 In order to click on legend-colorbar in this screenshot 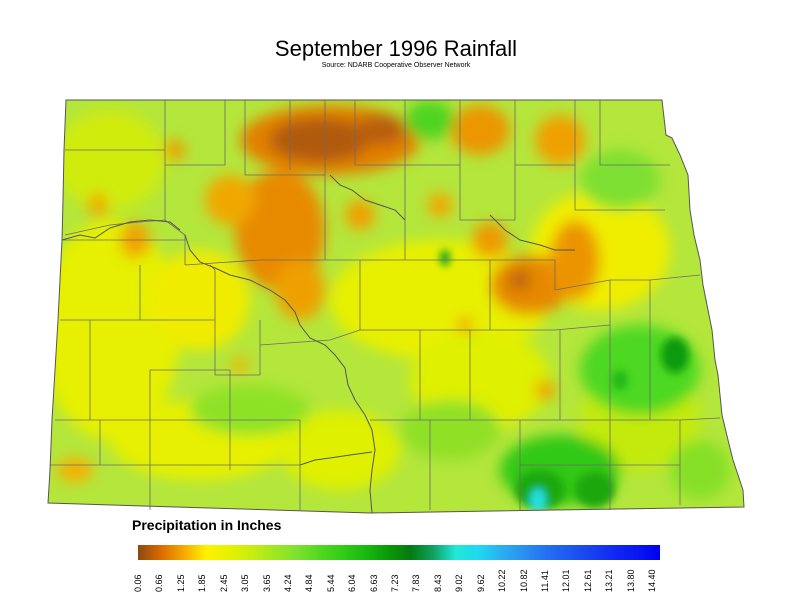, I will do `click(399, 552)`.